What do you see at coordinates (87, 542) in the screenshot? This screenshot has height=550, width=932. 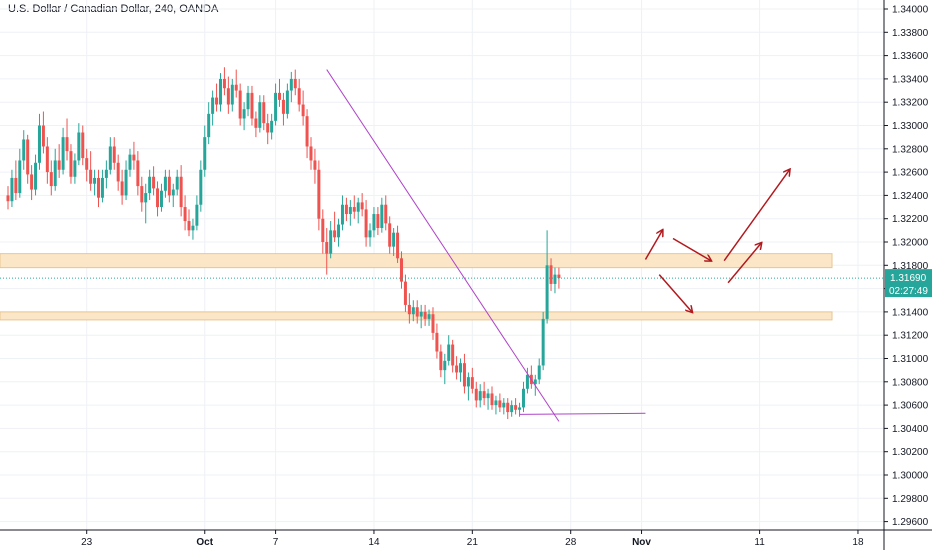 I see `x-tick-label: 23` at bounding box center [87, 542].